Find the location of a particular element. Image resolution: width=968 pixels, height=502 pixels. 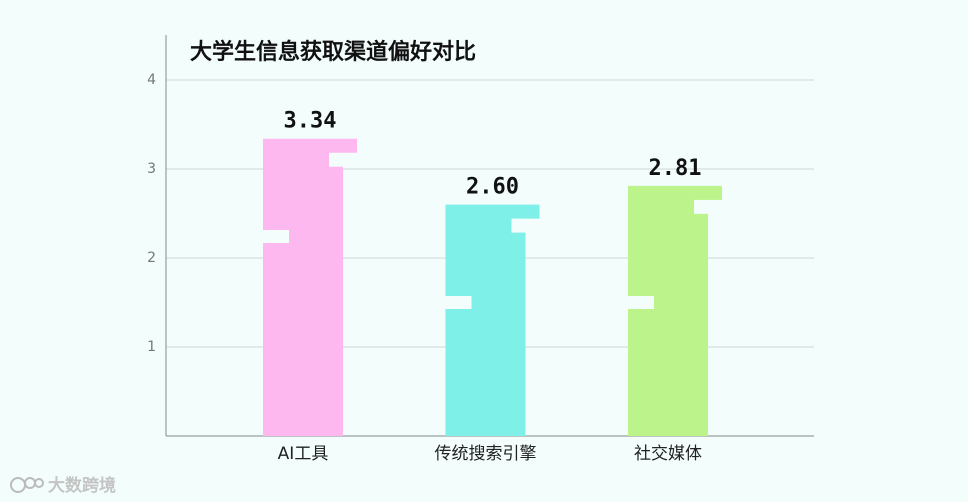

x-tick-label: AI工具 is located at coordinates (303, 454).